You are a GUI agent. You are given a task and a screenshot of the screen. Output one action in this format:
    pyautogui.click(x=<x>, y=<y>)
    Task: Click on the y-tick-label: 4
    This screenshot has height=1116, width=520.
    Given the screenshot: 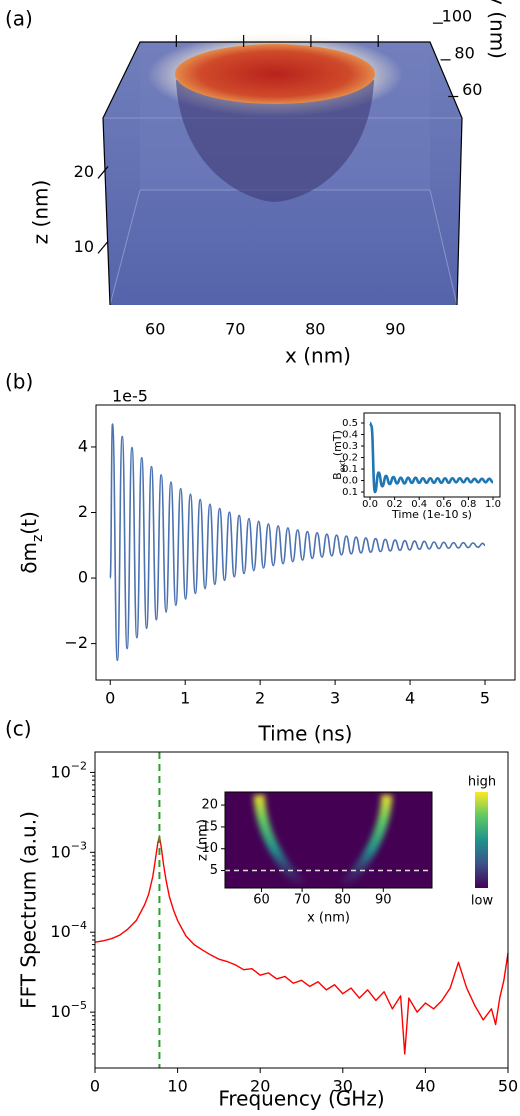 What is the action you would take?
    pyautogui.click(x=83, y=445)
    